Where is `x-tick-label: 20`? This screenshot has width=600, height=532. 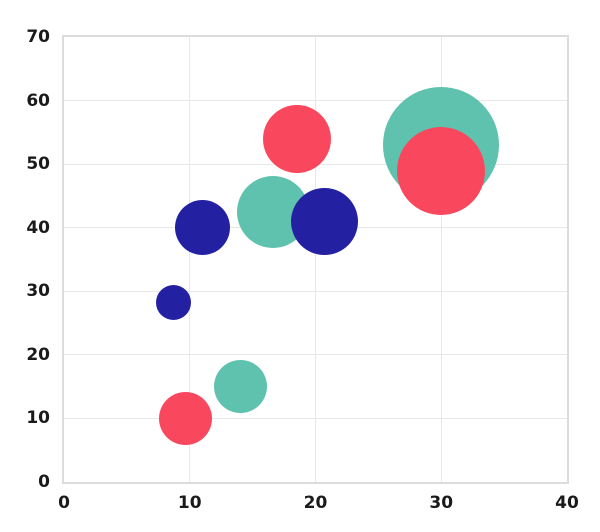
x-tick-label: 20 is located at coordinates (315, 503).